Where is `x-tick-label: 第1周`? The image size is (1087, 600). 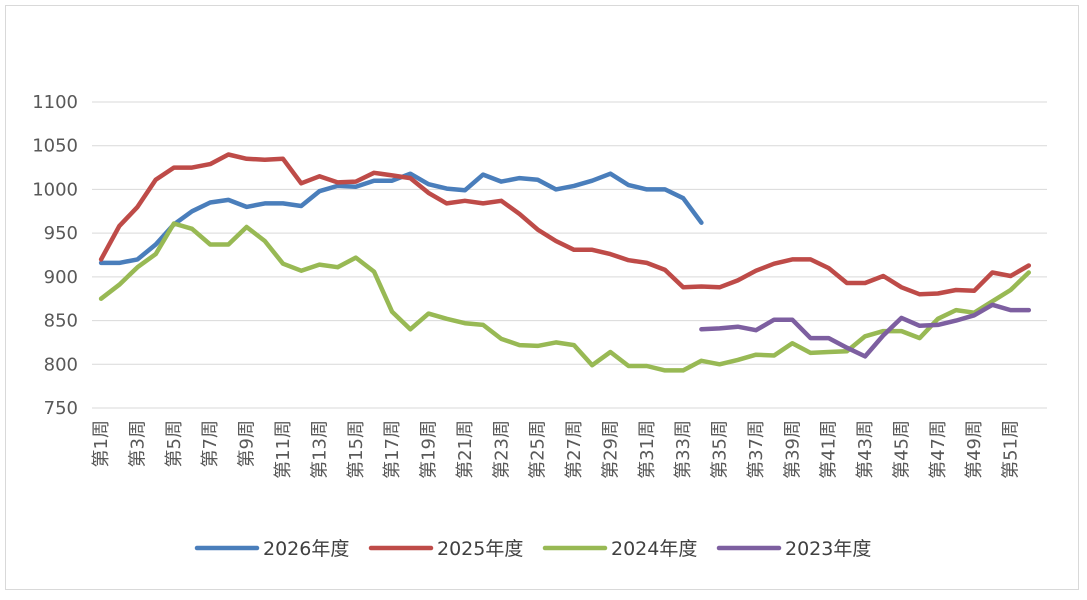
x-tick-label: 第1周 is located at coordinates (101, 443).